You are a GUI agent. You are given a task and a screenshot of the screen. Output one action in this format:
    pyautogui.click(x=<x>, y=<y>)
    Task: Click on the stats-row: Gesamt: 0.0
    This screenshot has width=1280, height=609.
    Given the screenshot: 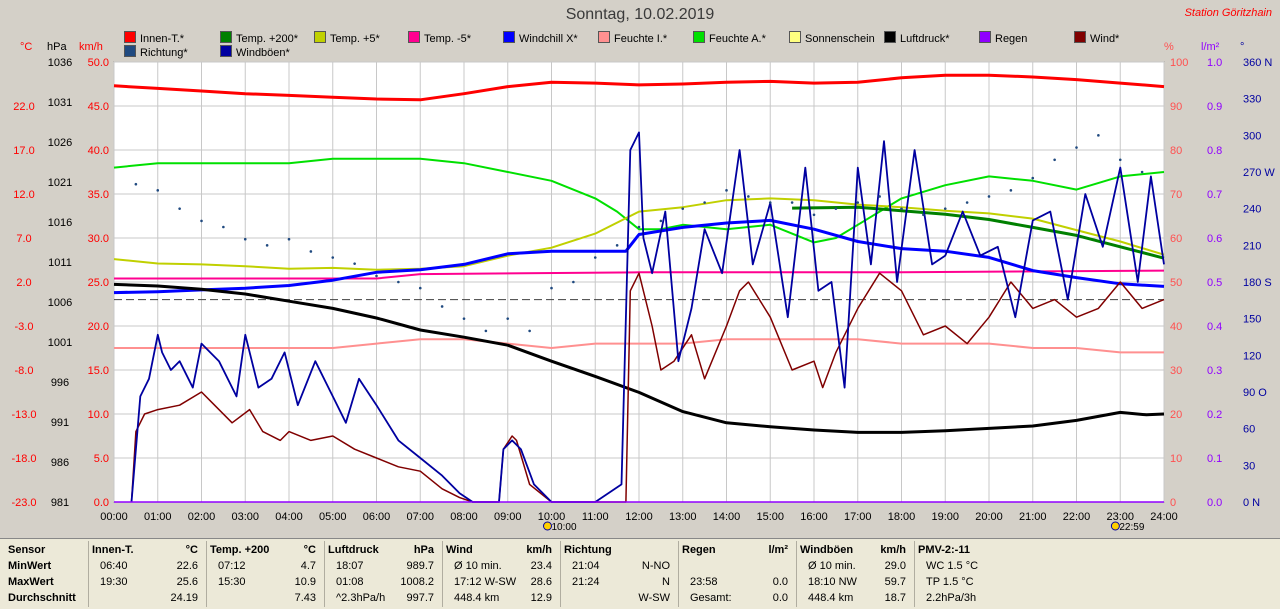 What is the action you would take?
    pyautogui.click(x=738, y=598)
    